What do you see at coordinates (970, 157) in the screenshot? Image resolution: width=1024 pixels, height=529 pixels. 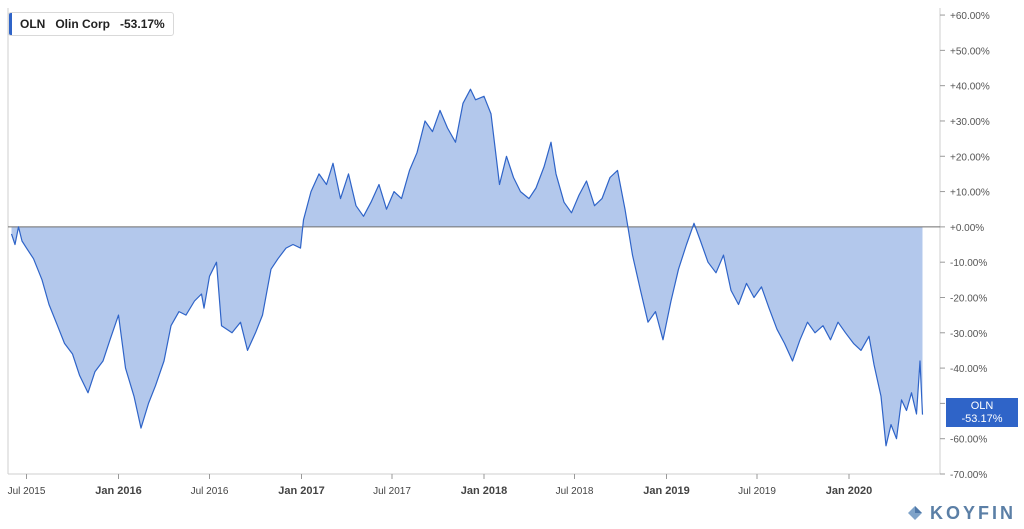 I see `y-tick-label: +20.00%` at bounding box center [970, 157].